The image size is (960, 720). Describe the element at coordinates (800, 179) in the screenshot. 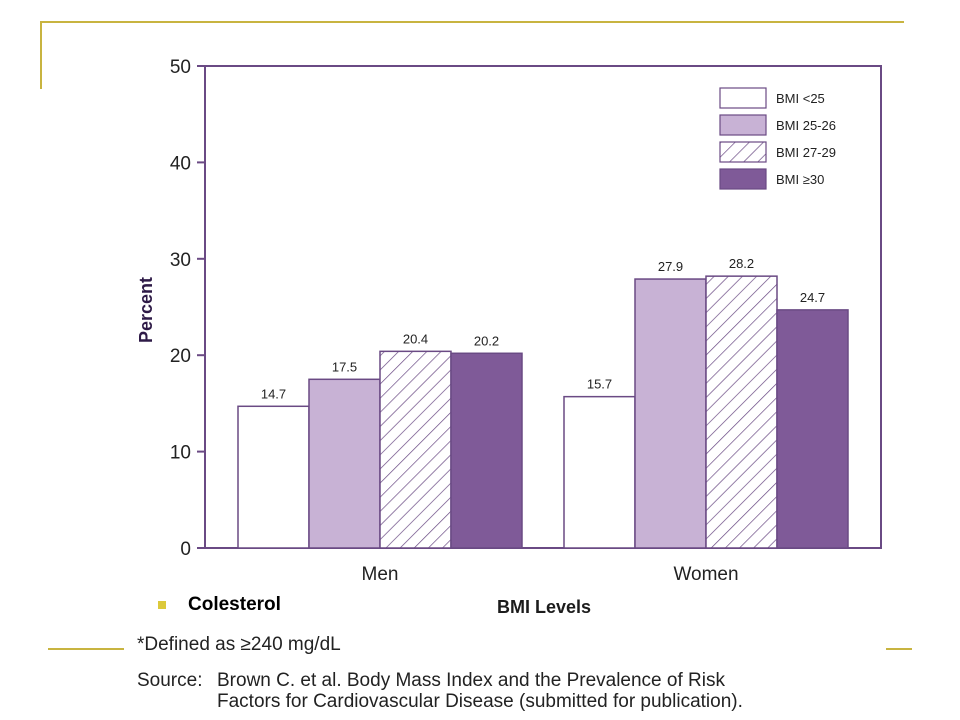

I see `legend-label-3: BMI ≥30` at that location.